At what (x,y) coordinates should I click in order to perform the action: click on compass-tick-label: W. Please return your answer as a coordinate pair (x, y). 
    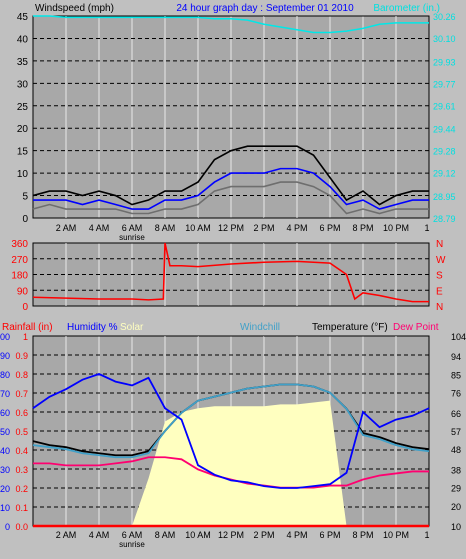
    Looking at the image, I should click on (441, 260).